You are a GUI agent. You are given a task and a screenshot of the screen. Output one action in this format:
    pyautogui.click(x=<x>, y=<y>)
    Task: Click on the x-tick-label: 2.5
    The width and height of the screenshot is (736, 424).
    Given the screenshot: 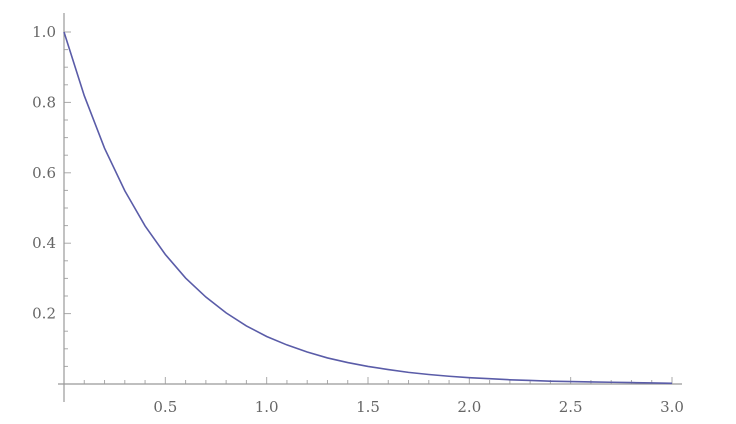 What is the action you would take?
    pyautogui.click(x=571, y=407)
    